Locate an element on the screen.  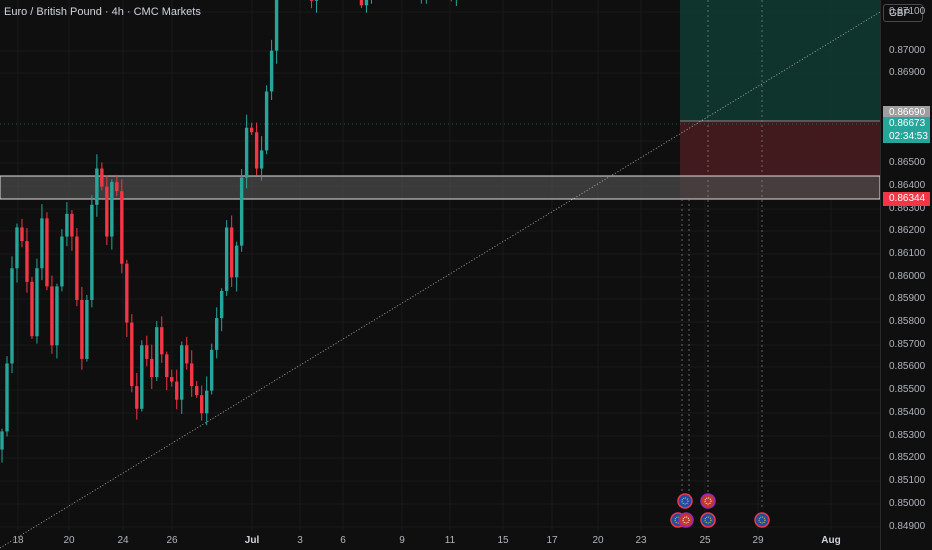
currency-button: GBP is located at coordinates (903, 13).